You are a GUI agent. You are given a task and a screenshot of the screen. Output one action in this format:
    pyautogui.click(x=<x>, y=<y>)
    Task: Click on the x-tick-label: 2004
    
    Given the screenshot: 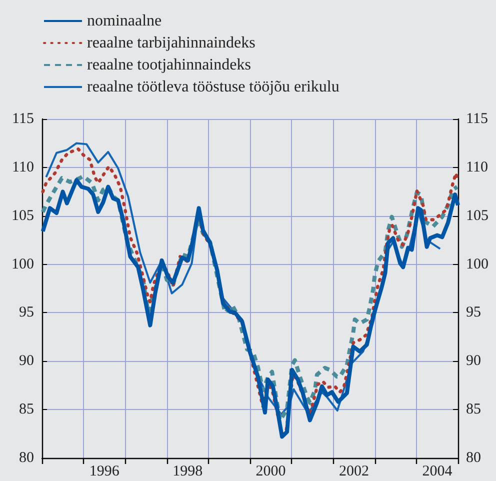 What is the action you would take?
    pyautogui.click(x=437, y=472)
    